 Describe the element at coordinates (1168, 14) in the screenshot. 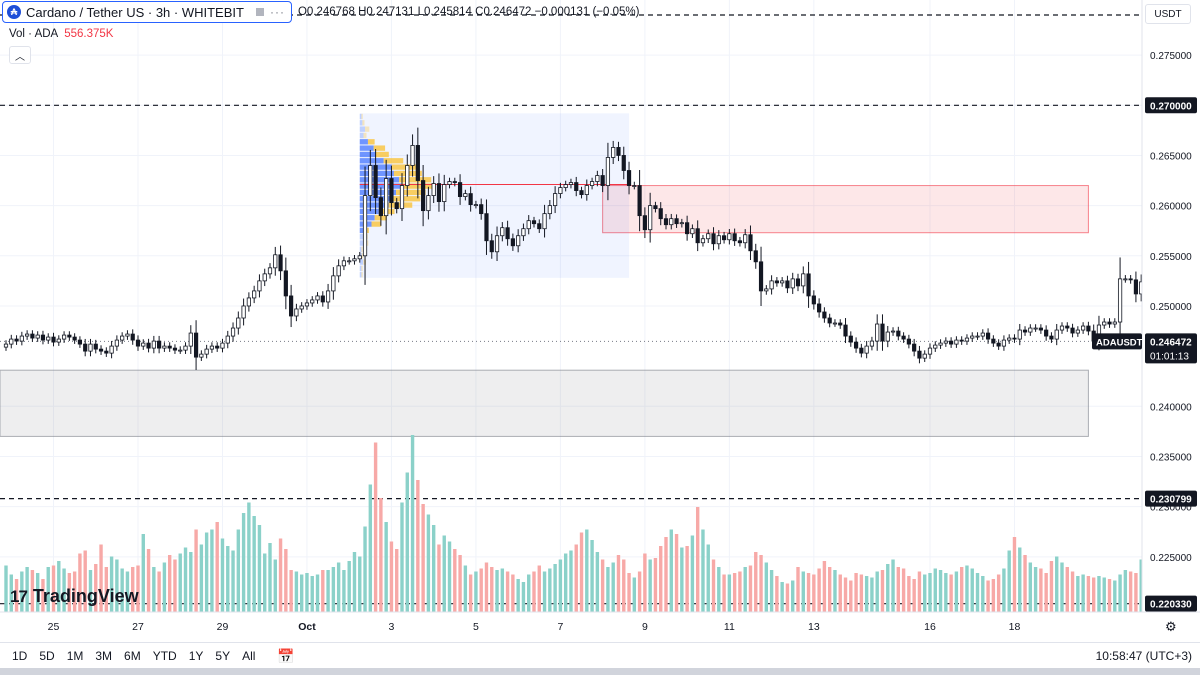

I see `currency-selector: USDT` at that location.